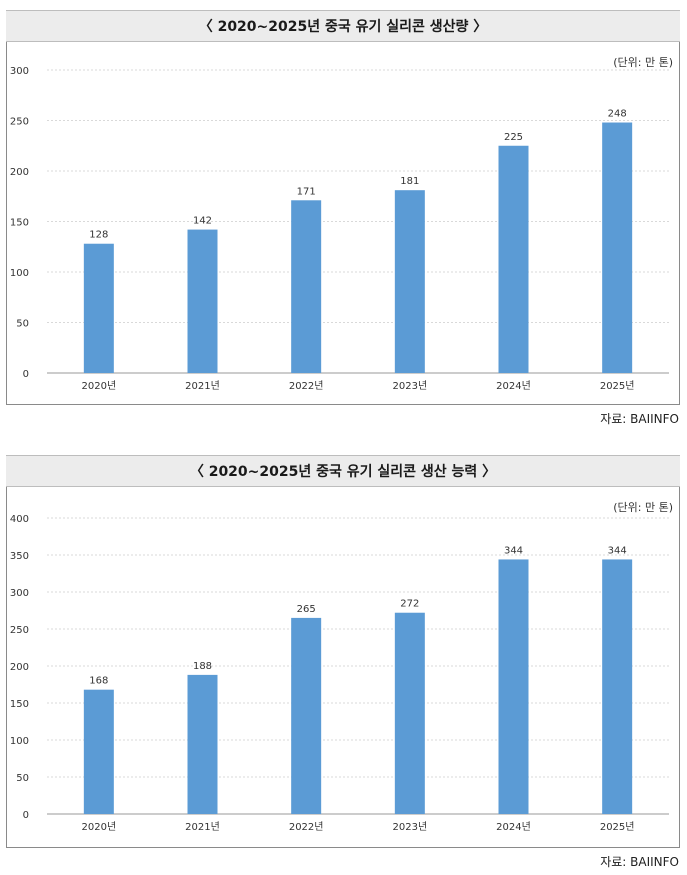 This screenshot has width=687, height=875. I want to click on data-label: 181, so click(409, 181).